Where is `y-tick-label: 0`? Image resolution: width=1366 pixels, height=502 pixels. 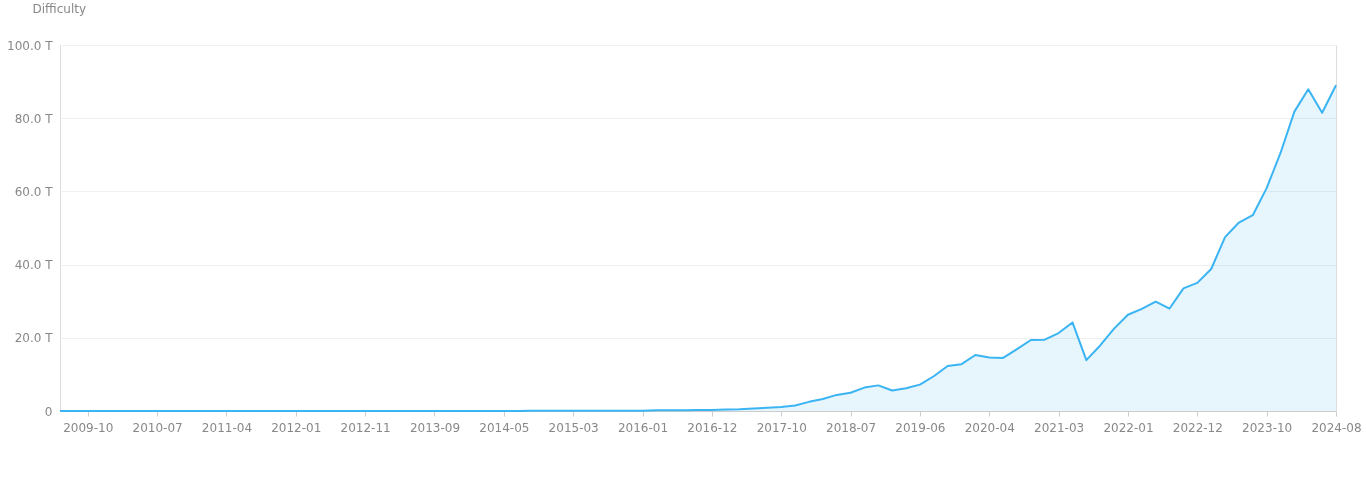 y-tick-label: 0 is located at coordinates (48, 411).